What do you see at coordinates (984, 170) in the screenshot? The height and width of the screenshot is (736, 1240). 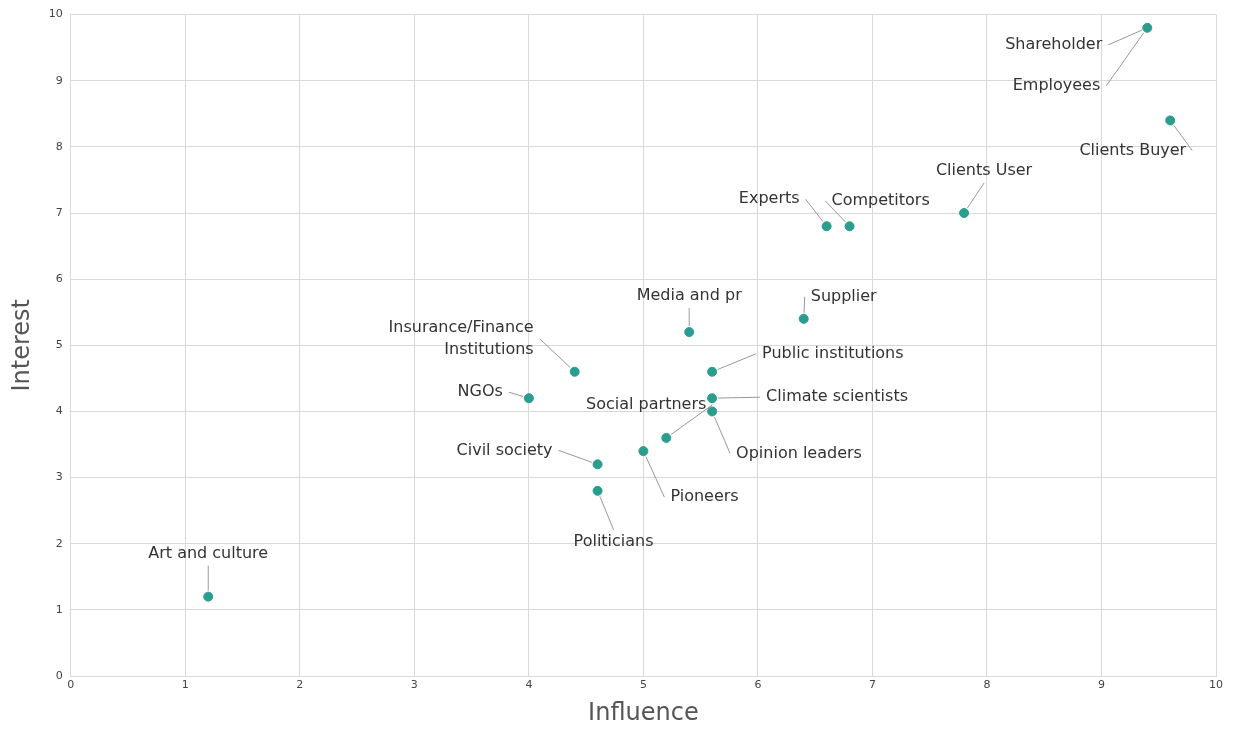 I see `annotation: Clients User` at bounding box center [984, 170].